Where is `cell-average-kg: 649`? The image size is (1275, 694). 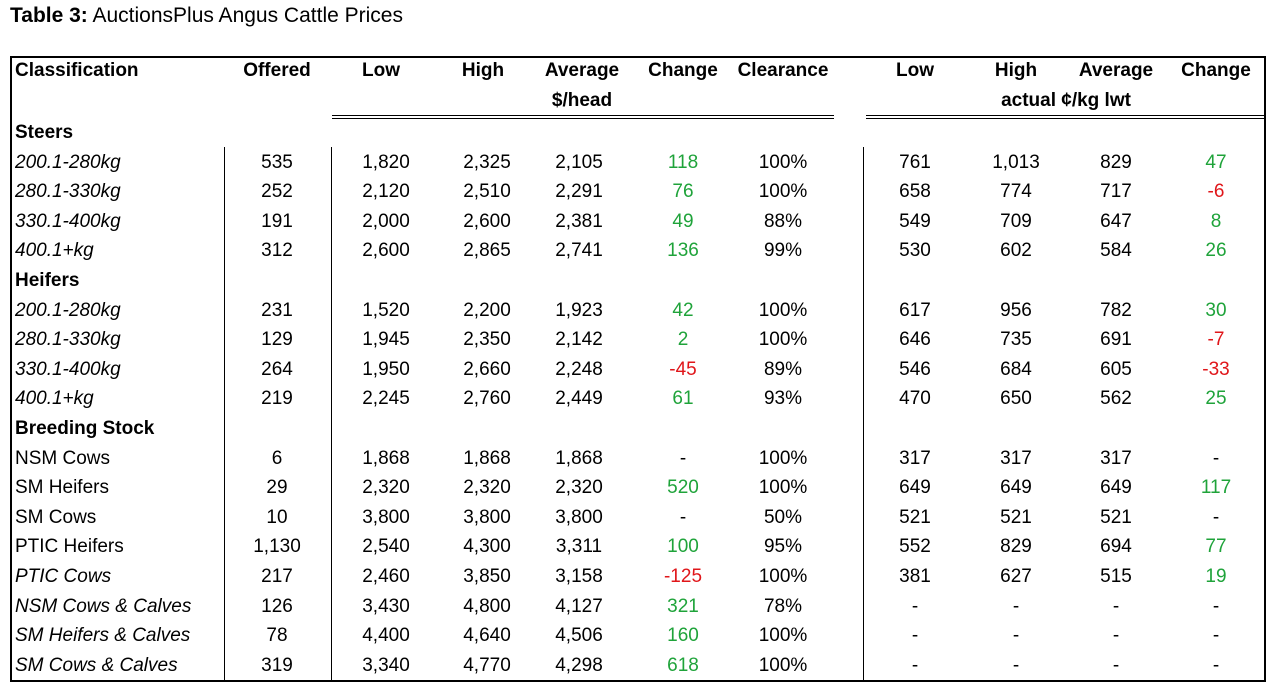
cell-average-kg: 649 is located at coordinates (1116, 487).